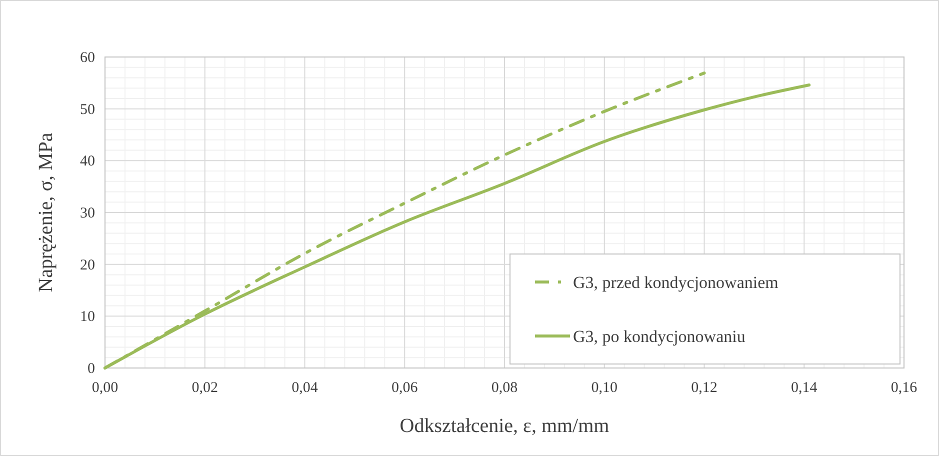 The width and height of the screenshot is (939, 456). What do you see at coordinates (405, 388) in the screenshot?
I see `x-tick-label: 0,06` at bounding box center [405, 388].